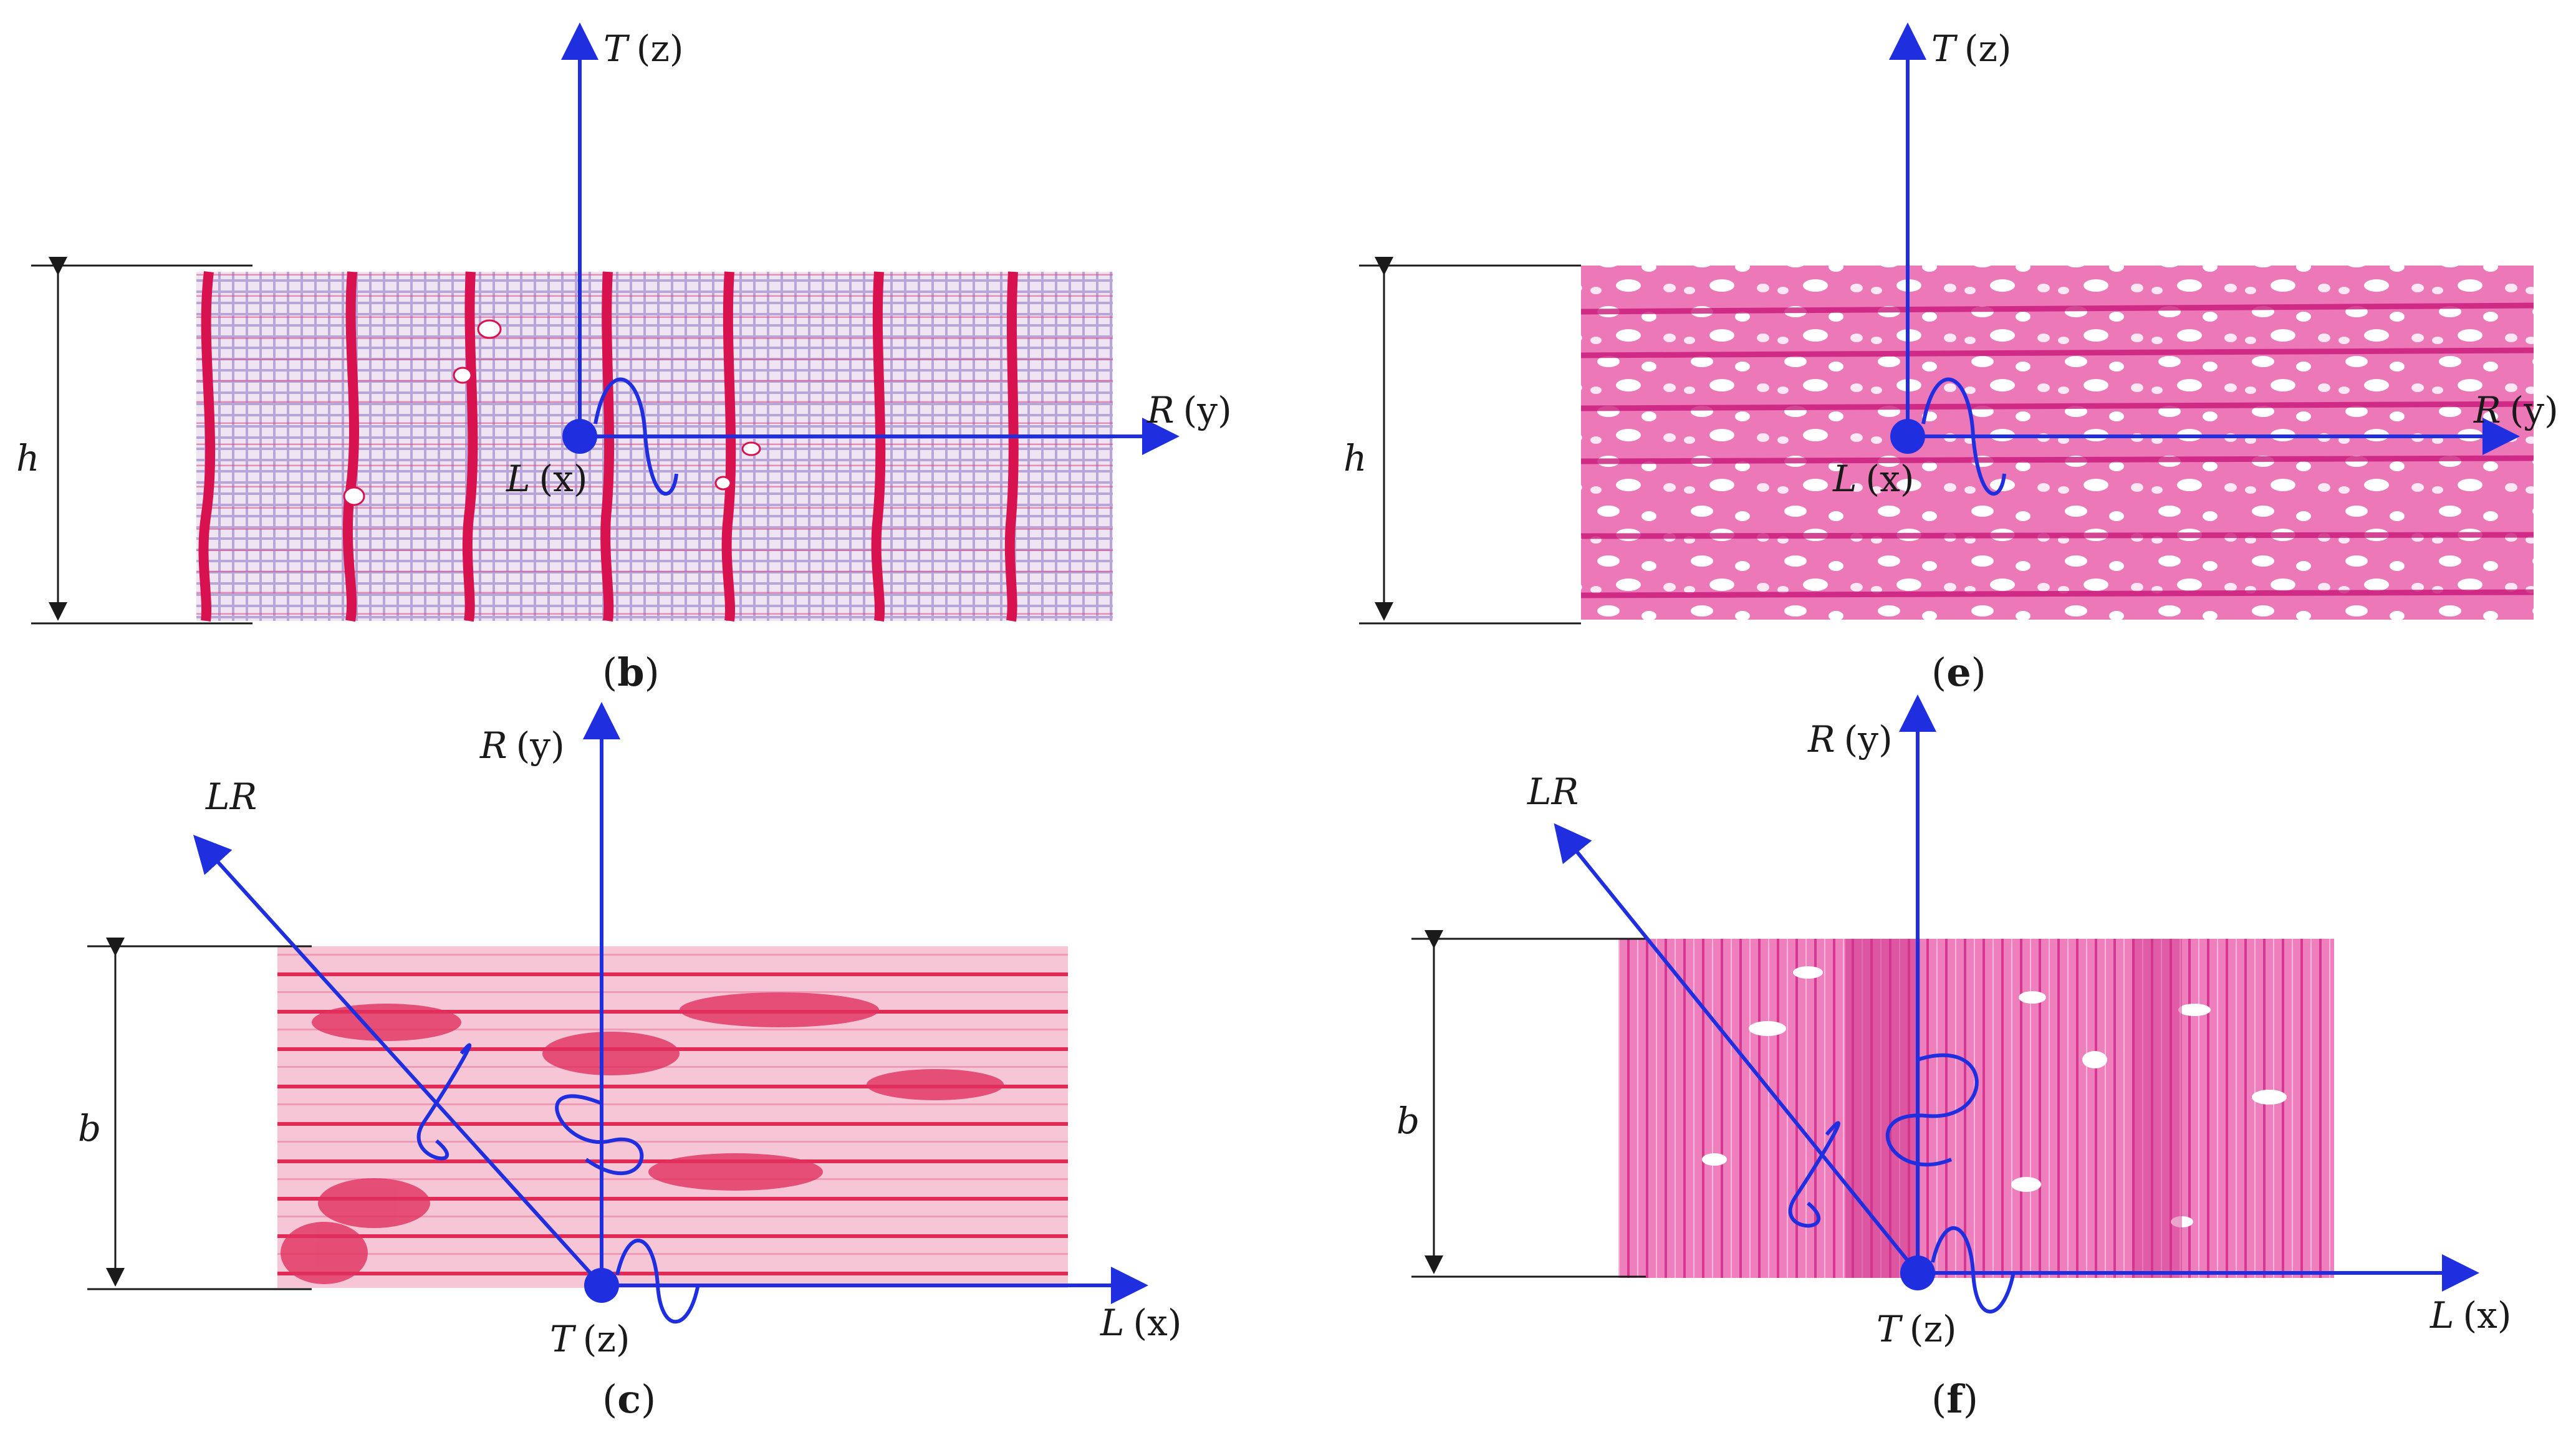 The image size is (2576, 1435). I want to click on dimension-h, so click(141, 441).